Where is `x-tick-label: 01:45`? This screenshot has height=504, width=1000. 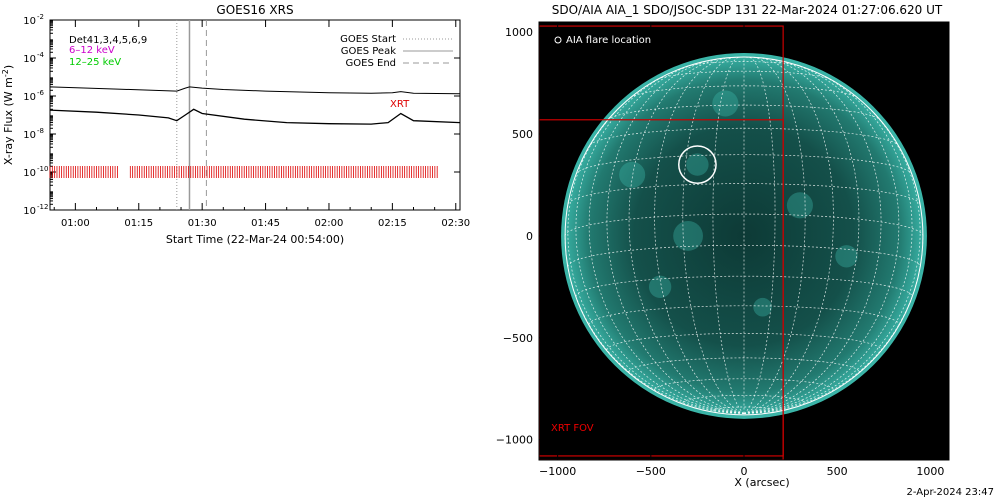
x-tick-label: 01:45 is located at coordinates (265, 223).